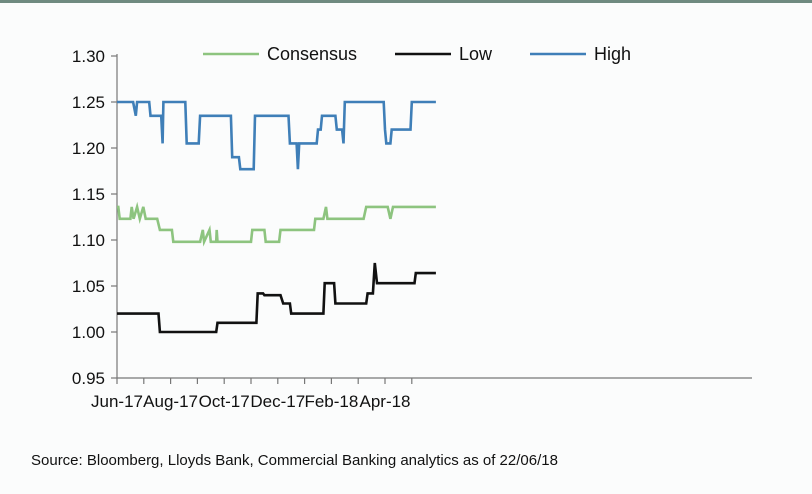 The width and height of the screenshot is (812, 494). Describe the element at coordinates (88, 240) in the screenshot. I see `y-tick-label: 1.10` at that location.